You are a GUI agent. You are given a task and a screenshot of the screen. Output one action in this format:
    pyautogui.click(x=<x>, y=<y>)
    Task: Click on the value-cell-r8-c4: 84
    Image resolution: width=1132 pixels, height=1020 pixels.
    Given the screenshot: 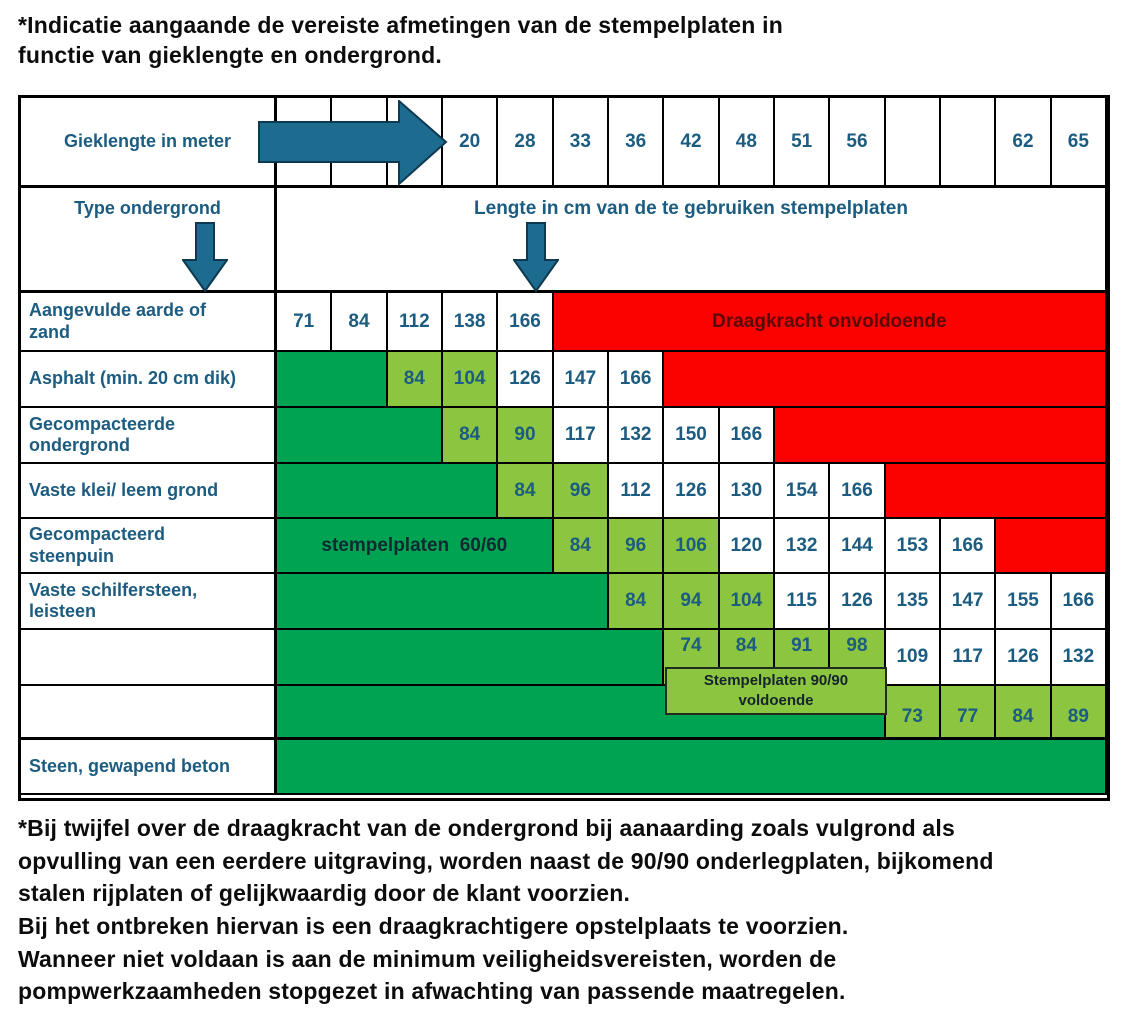 What is the action you would take?
    pyautogui.click(x=1024, y=713)
    